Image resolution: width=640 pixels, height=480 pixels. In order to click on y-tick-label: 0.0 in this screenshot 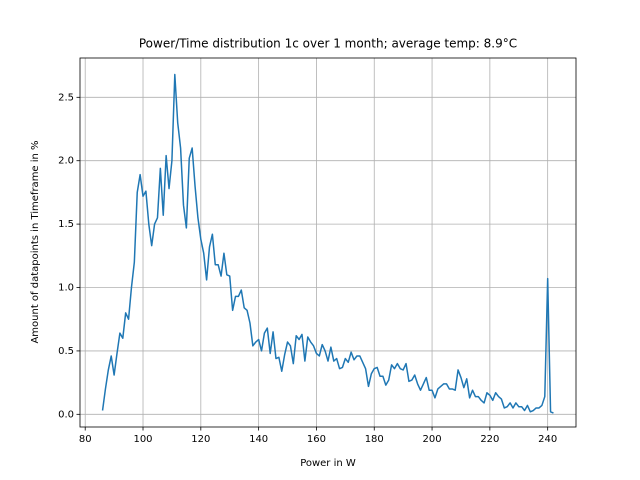, I will do `click(66, 414)`.